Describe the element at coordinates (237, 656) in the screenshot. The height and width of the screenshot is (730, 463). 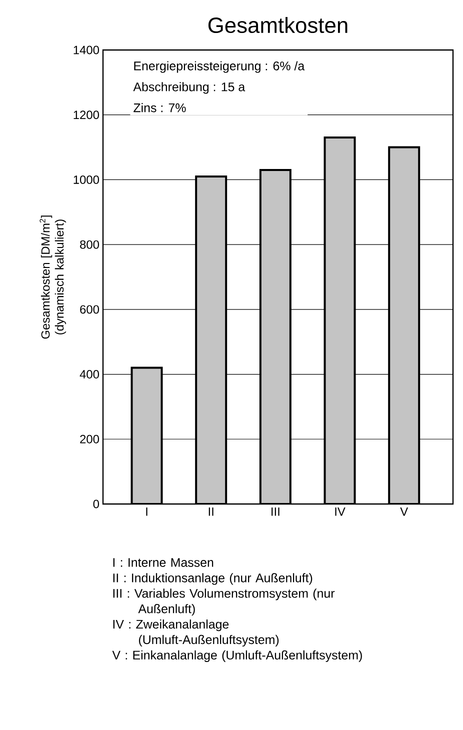
I see `text: V : Einkanalanlage (Umluft-Außenluftsystem)` at that location.